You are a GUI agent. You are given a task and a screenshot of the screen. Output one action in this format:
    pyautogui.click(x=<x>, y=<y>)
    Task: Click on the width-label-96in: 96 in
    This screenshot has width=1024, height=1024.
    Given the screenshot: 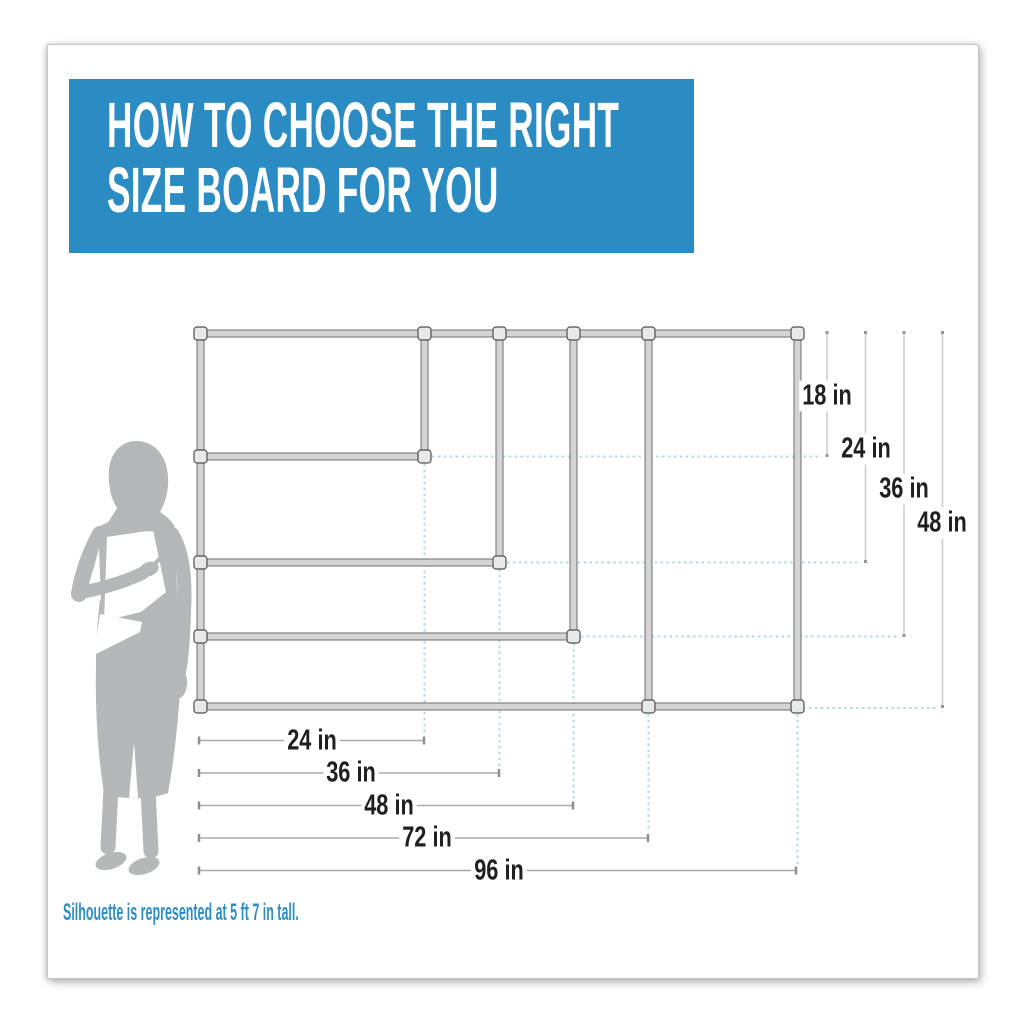 What is the action you would take?
    pyautogui.click(x=499, y=871)
    